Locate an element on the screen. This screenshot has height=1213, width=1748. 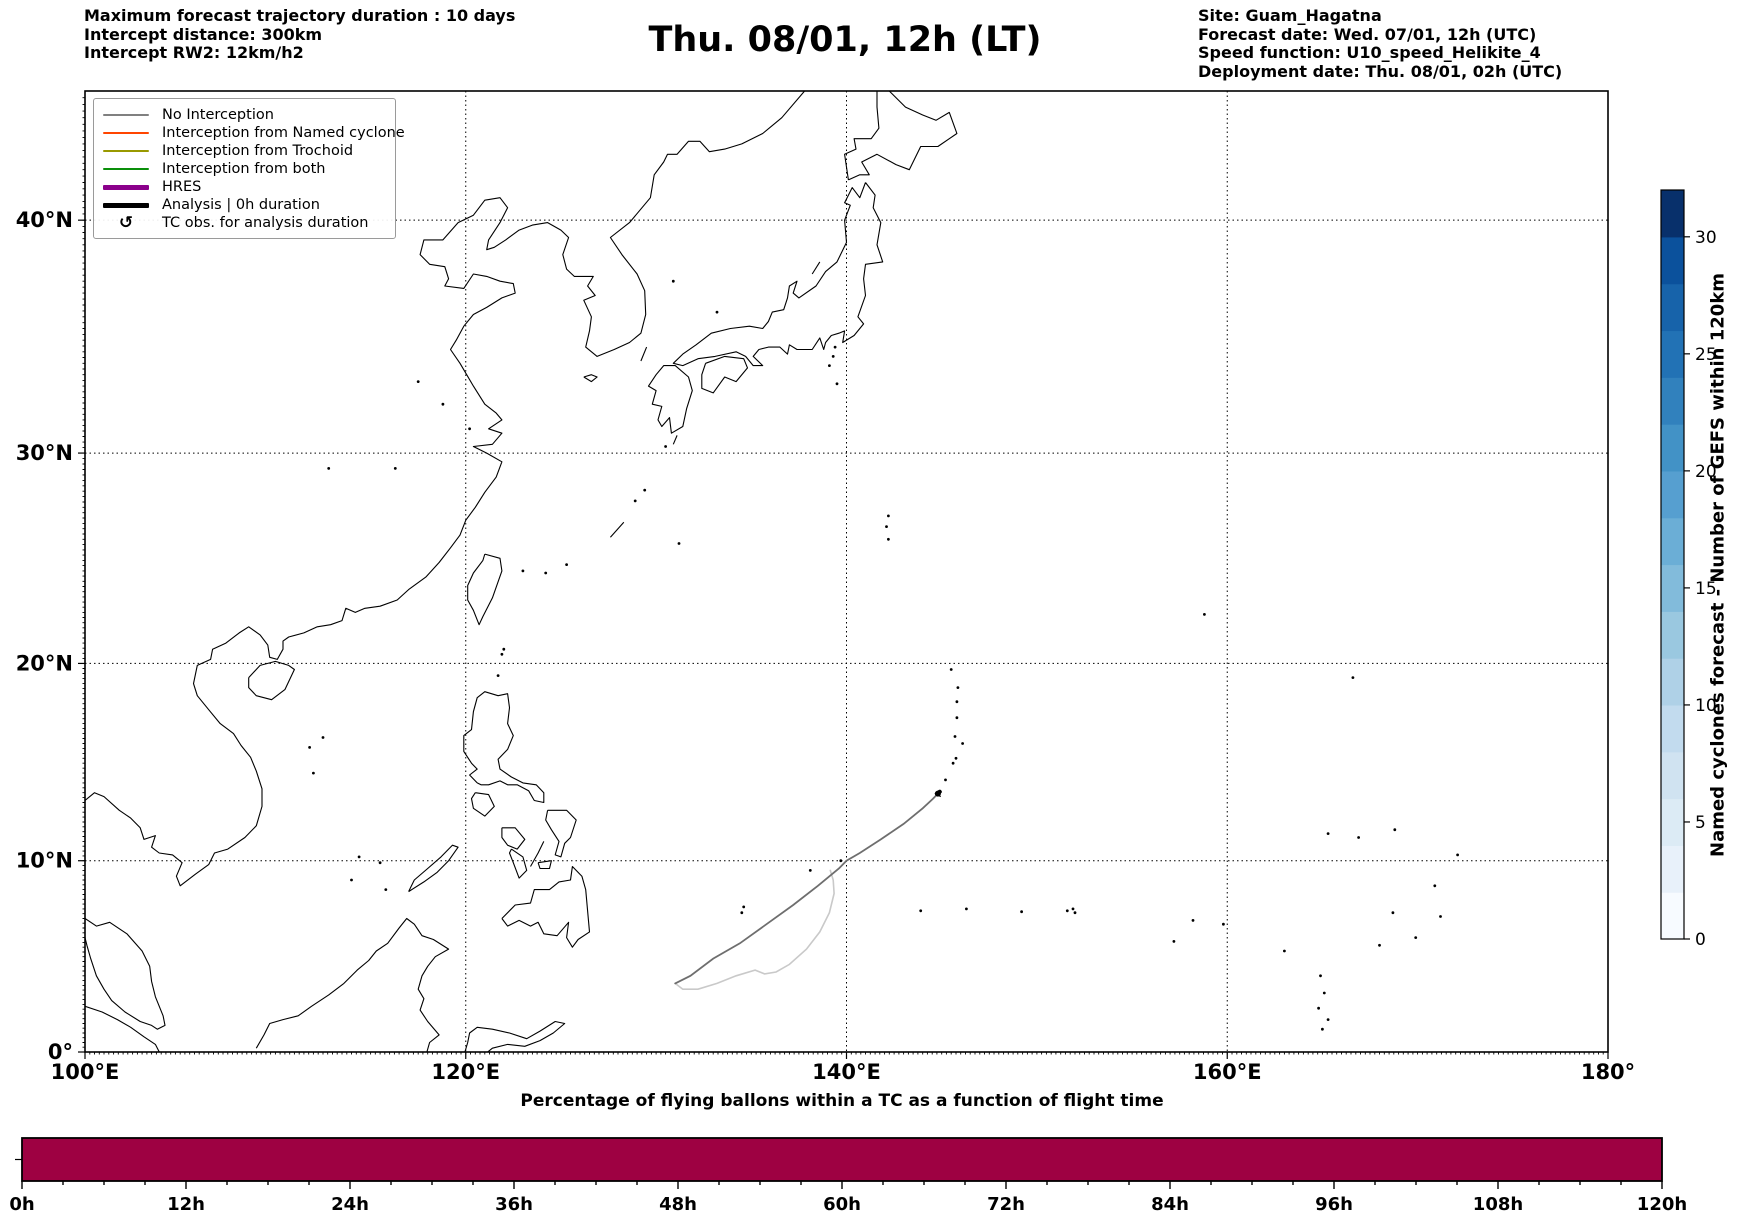
legend-item-label: No Interception is located at coordinates (218, 114).